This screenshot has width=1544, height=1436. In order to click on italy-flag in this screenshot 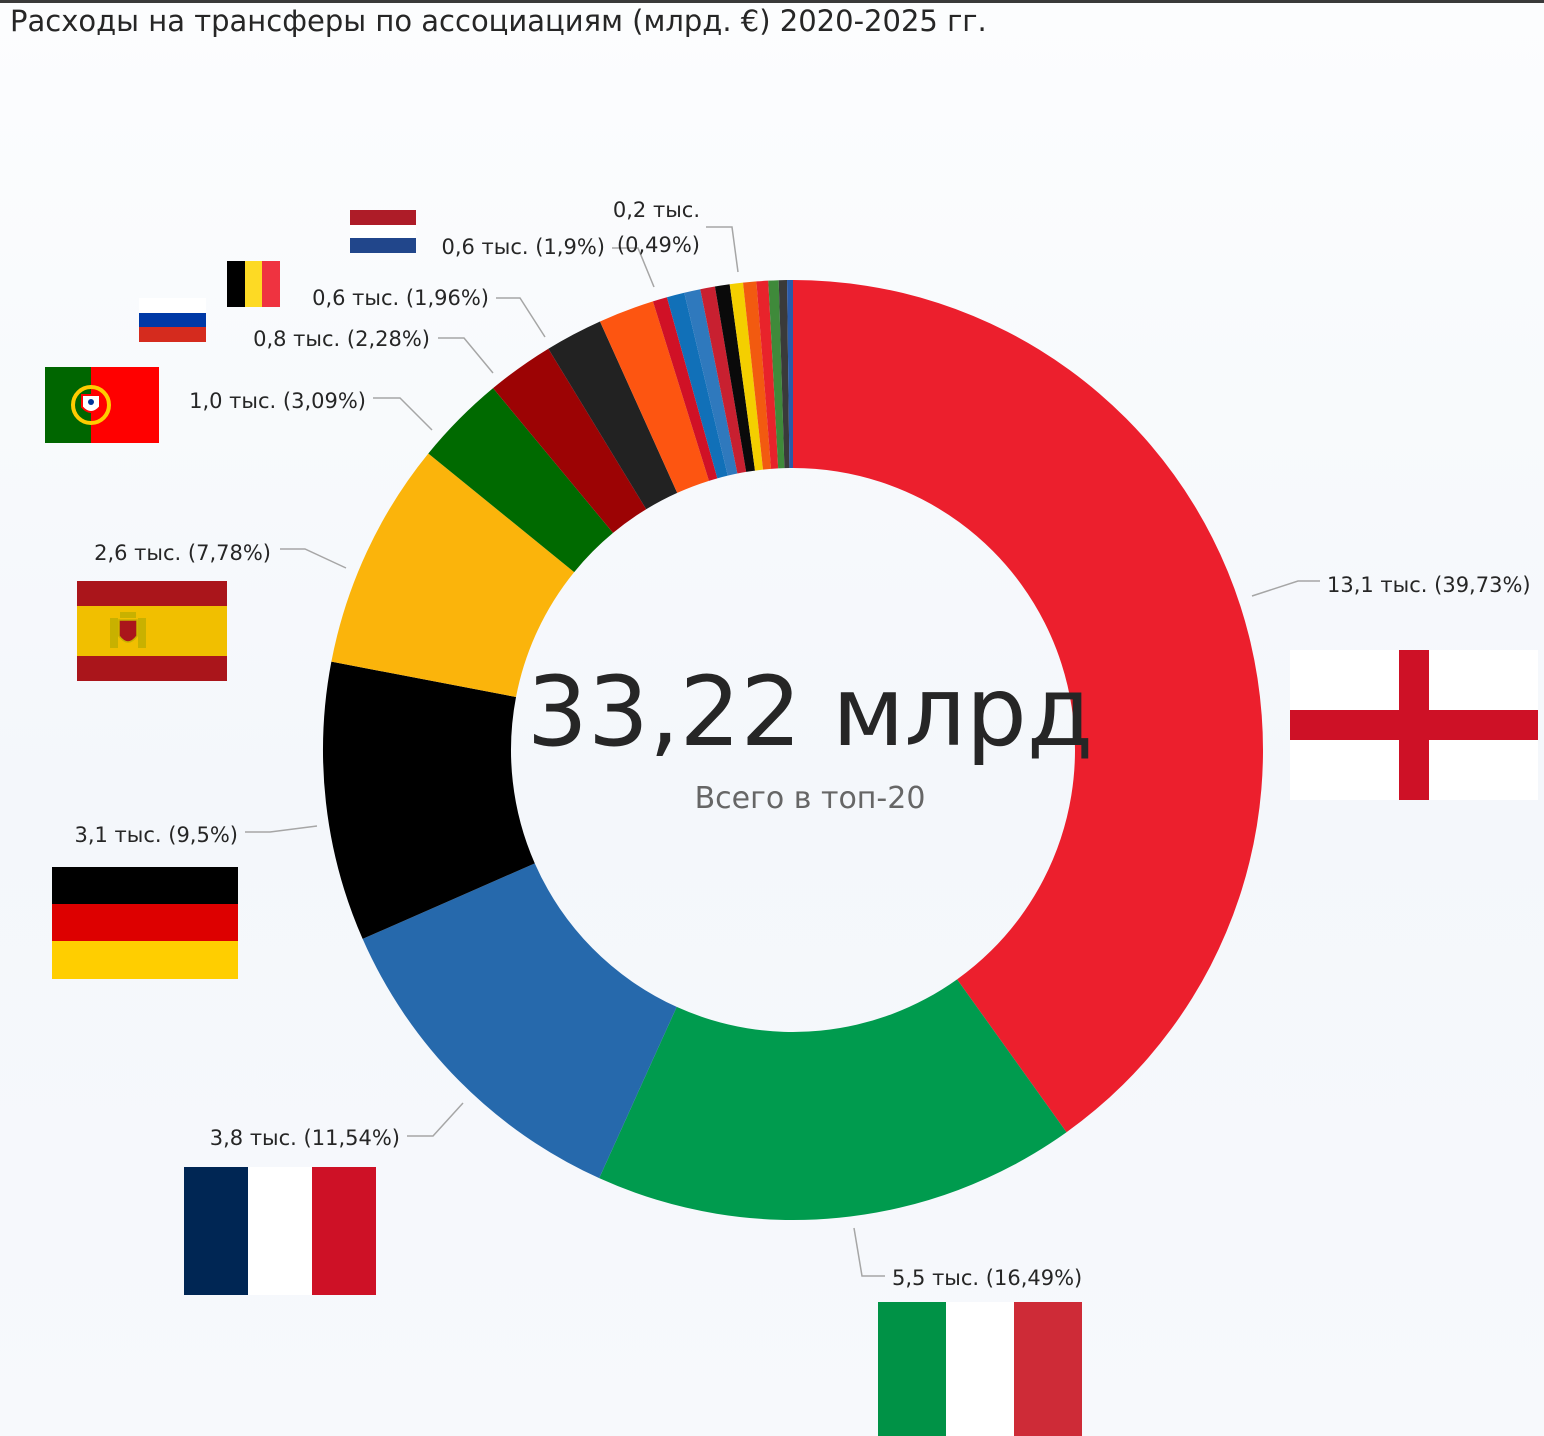, I will do `click(980, 1369)`.